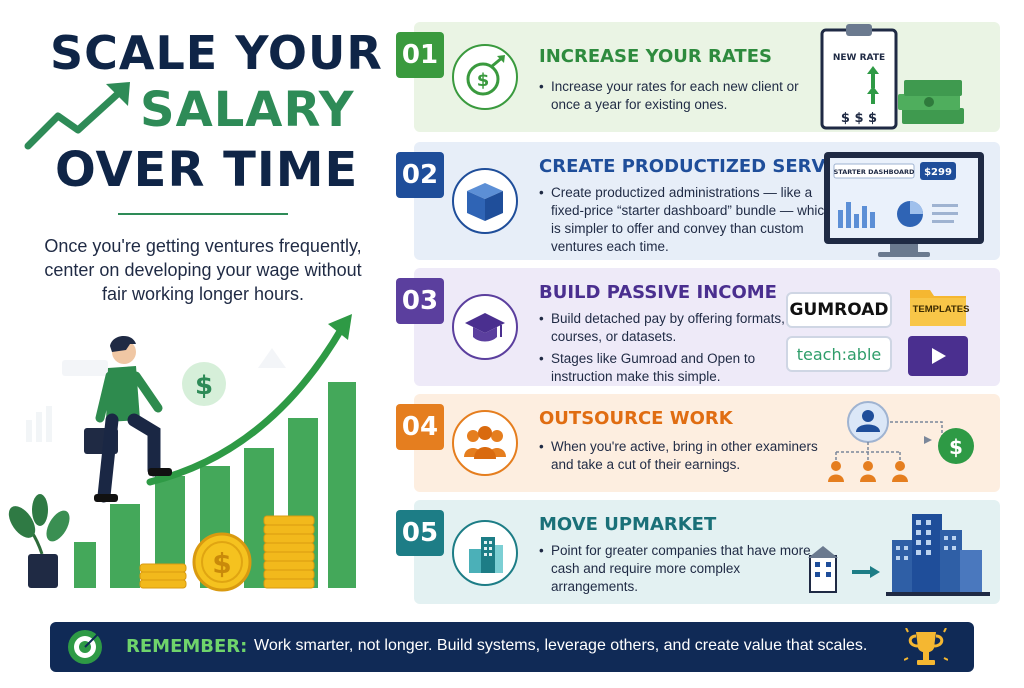 This screenshot has height=688, width=1024. Describe the element at coordinates (628, 524) in the screenshot. I see `step-title: MOVE UPMARKET` at that location.